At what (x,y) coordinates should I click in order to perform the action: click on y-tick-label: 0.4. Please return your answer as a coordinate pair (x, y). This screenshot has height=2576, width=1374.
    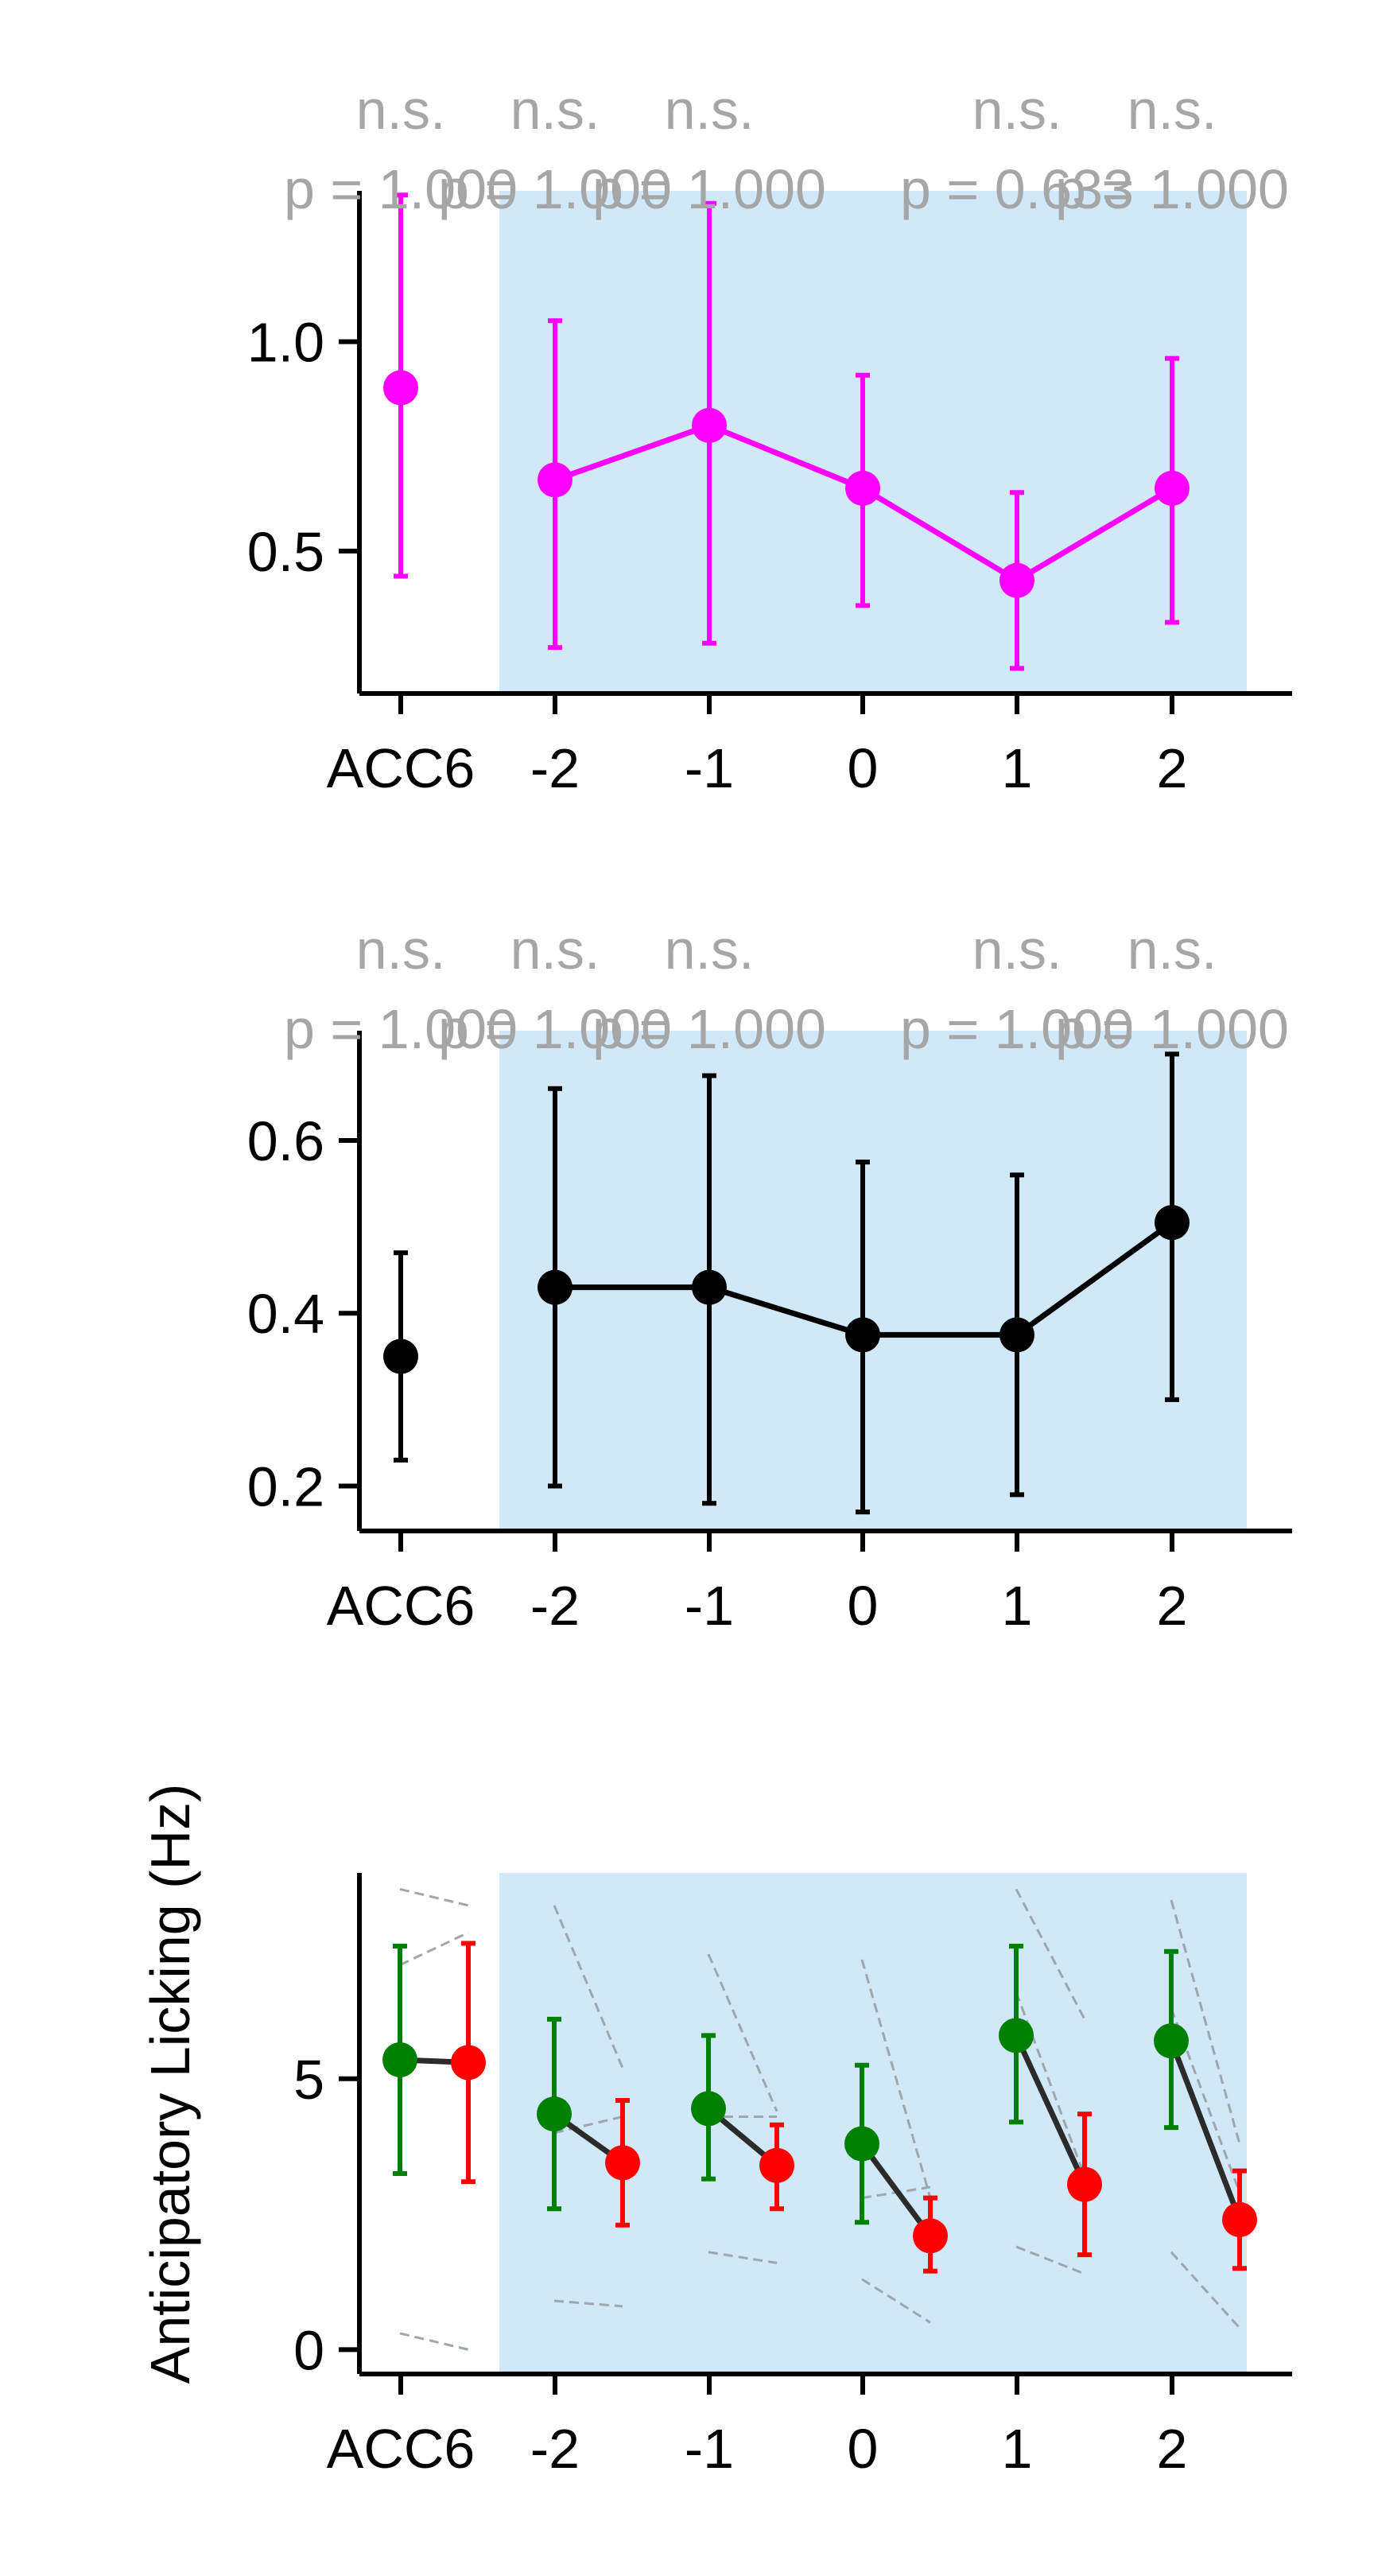
    Looking at the image, I should click on (285, 1314).